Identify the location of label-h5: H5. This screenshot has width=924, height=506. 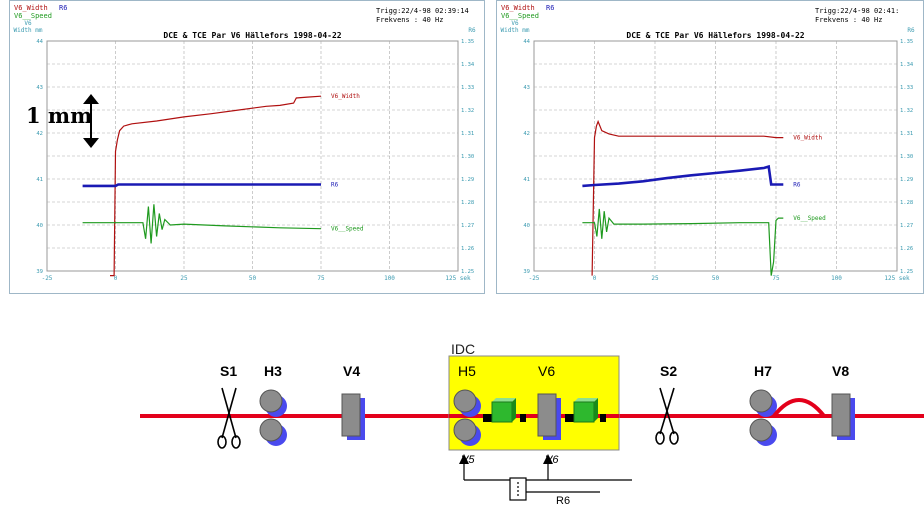
(467, 371).